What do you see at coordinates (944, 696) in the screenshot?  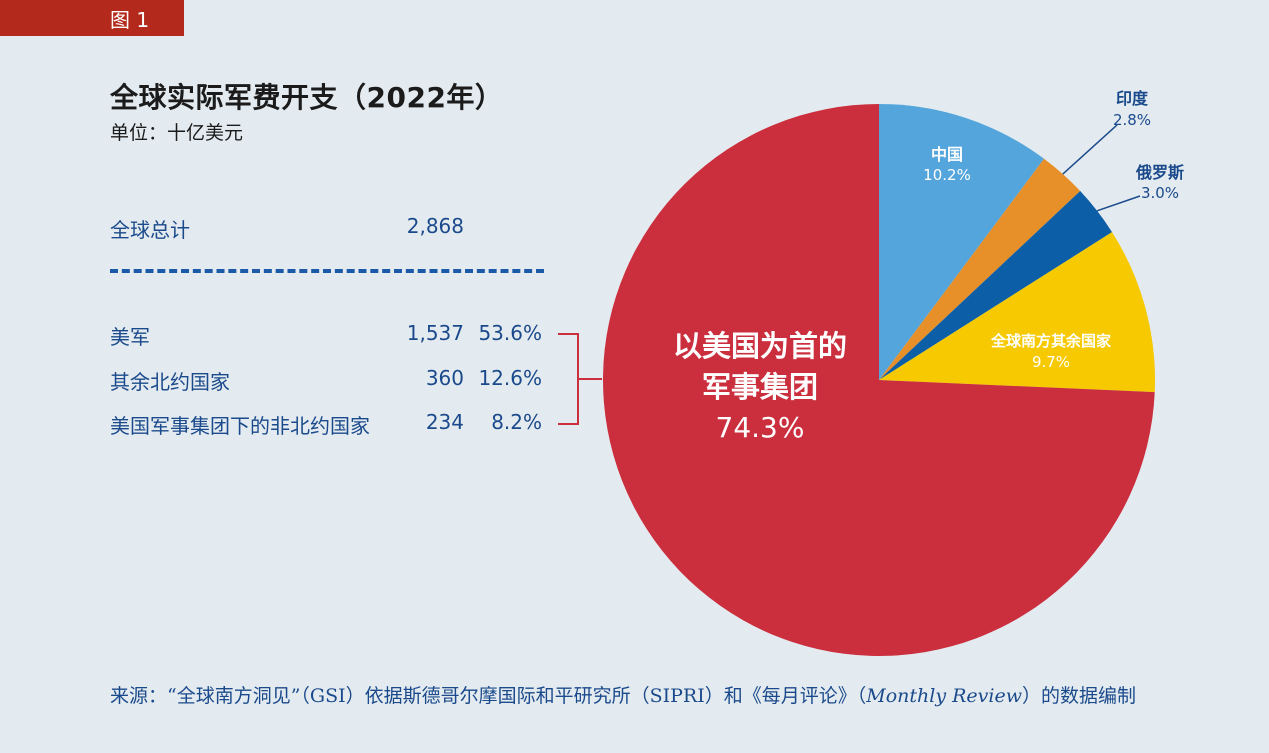 I see `source-italic: Monthly Review` at bounding box center [944, 696].